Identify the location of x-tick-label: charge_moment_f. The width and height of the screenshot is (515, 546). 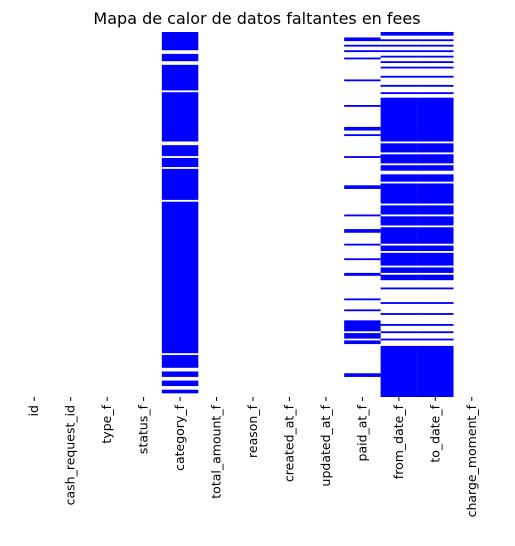
(471, 460).